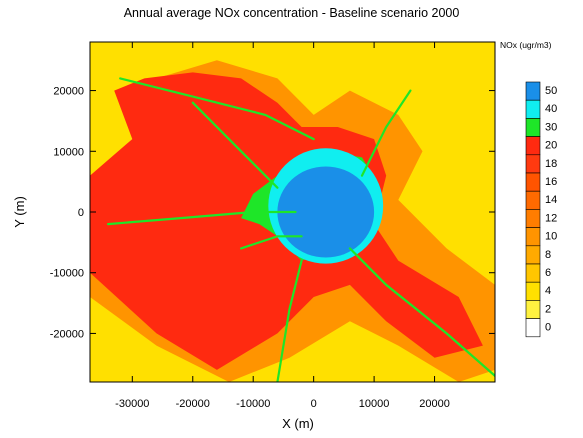 The height and width of the screenshot is (438, 583). What do you see at coordinates (19, 212) in the screenshot?
I see `y-axis-label: Y (m)` at bounding box center [19, 212].